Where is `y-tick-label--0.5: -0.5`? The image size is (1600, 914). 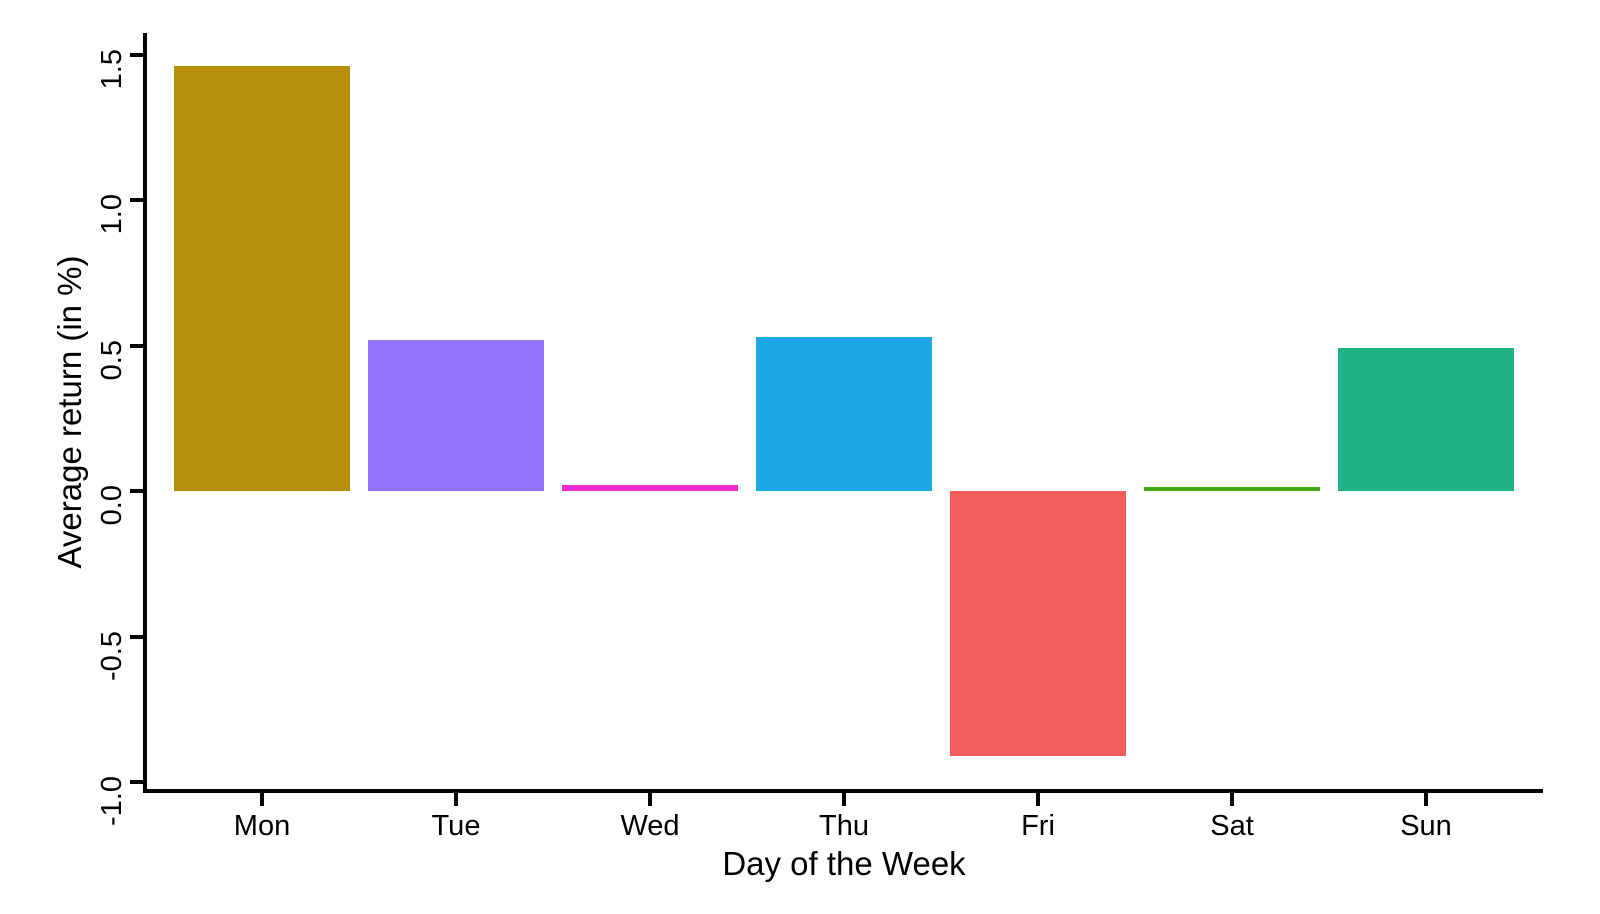
y-tick-label--0.5: -0.5 is located at coordinates (112, 655).